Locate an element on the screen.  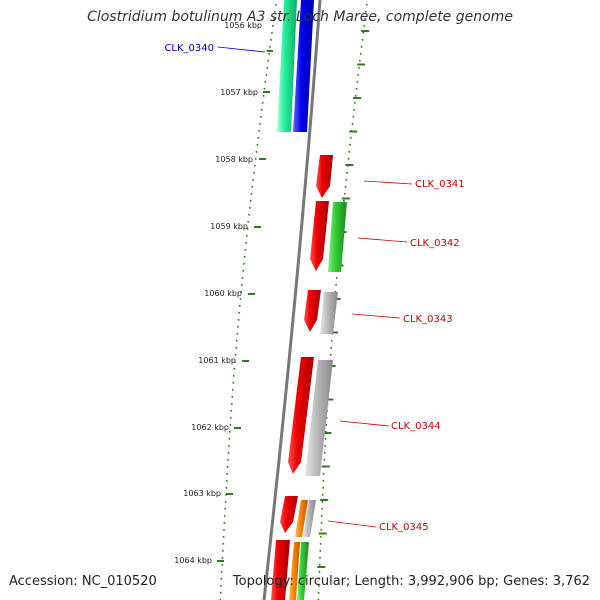
kbp-label: 1064 kbp is located at coordinates (193, 560).